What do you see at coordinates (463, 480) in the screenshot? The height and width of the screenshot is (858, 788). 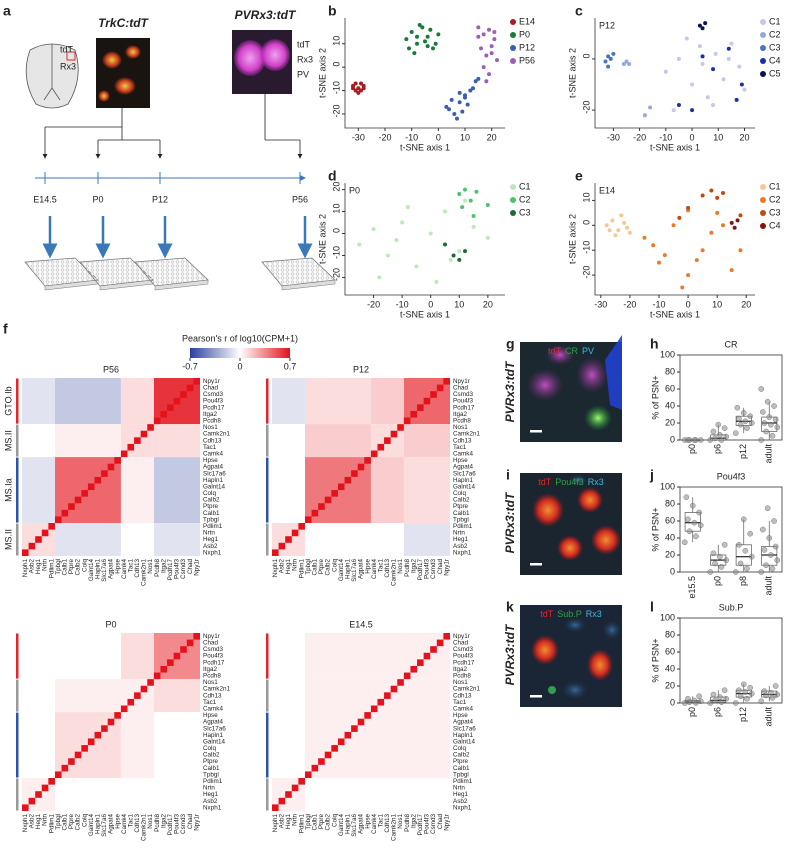 I see `row-label: Hapln1` at bounding box center [463, 480].